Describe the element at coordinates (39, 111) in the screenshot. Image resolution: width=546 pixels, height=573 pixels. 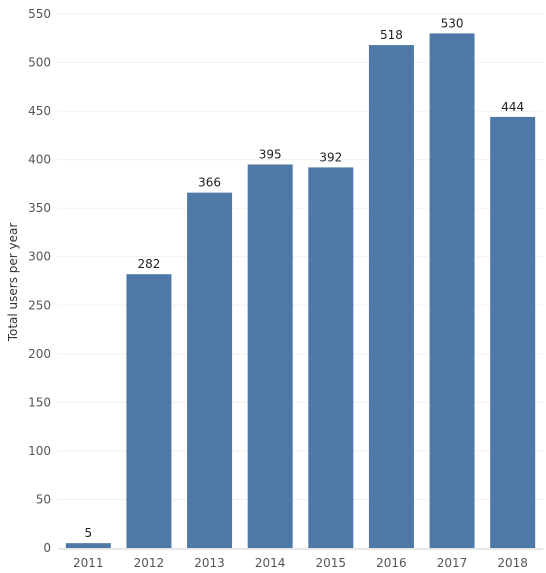
I see `y-tick-label-450: 450` at that location.